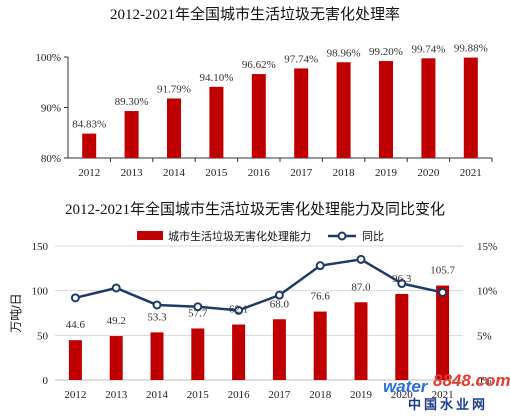 The height and width of the screenshot is (417, 510). What do you see at coordinates (76, 325) in the screenshot?
I see `chart2-data-label: 44.6` at bounding box center [76, 325].